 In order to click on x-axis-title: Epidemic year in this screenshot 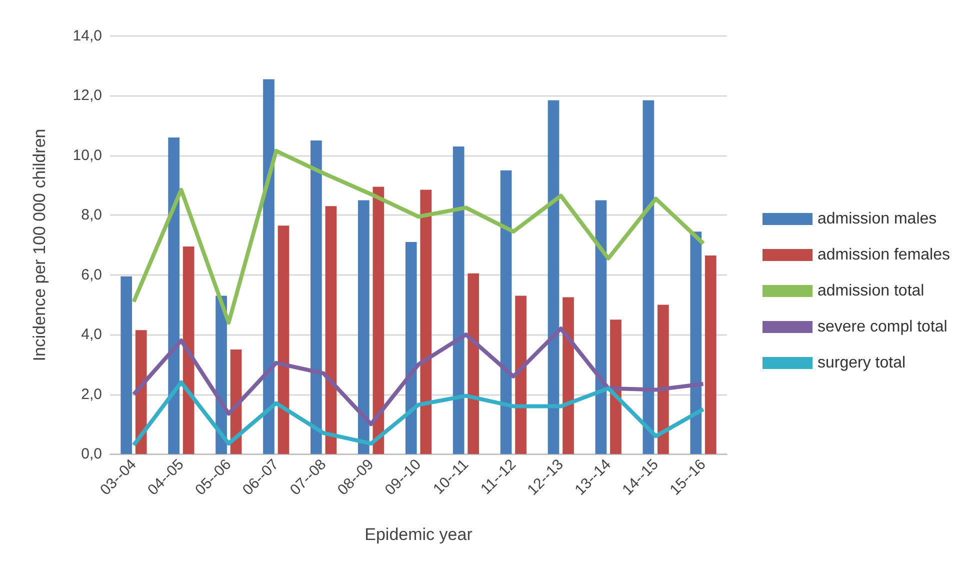, I will do `click(418, 534)`.